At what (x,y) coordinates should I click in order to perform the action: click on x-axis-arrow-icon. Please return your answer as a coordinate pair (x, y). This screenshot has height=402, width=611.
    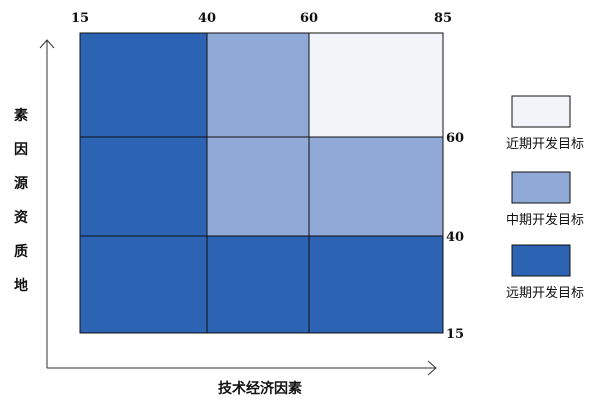
    Looking at the image, I should click on (432, 368).